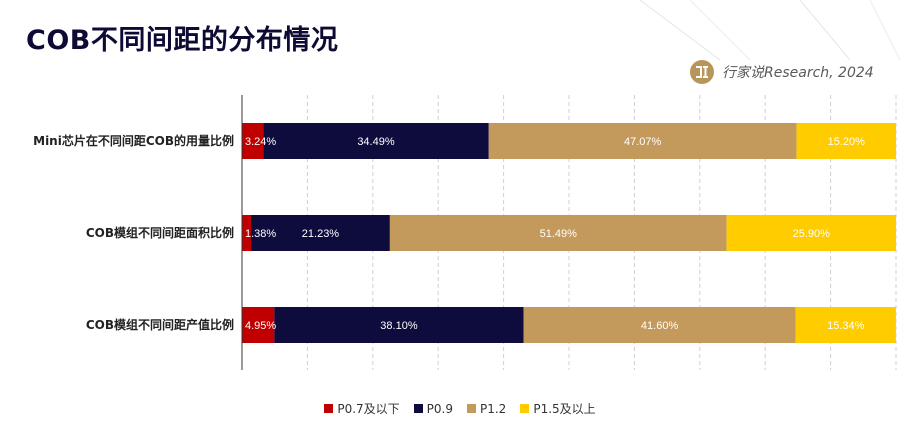 This screenshot has height=440, width=920. I want to click on legend-item: P0.9, so click(433, 408).